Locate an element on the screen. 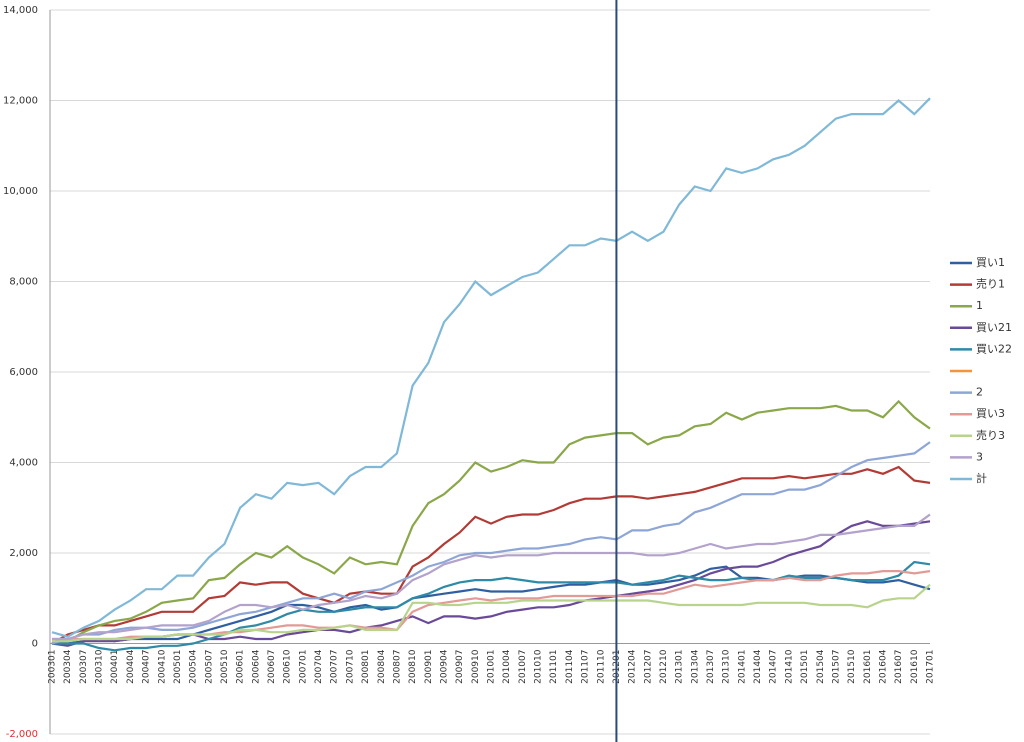 The width and height of the screenshot is (1024, 742). x-tick-label: 201307 is located at coordinates (711, 667).